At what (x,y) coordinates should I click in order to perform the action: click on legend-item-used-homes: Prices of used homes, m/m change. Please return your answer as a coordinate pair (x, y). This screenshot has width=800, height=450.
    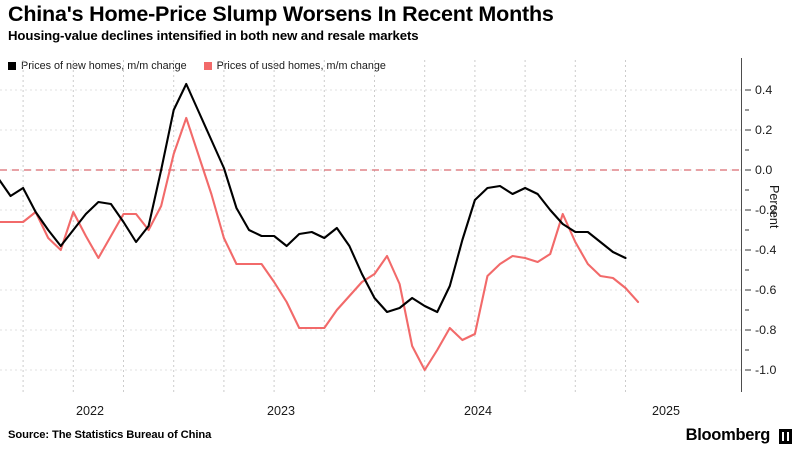
    Looking at the image, I should click on (294, 66).